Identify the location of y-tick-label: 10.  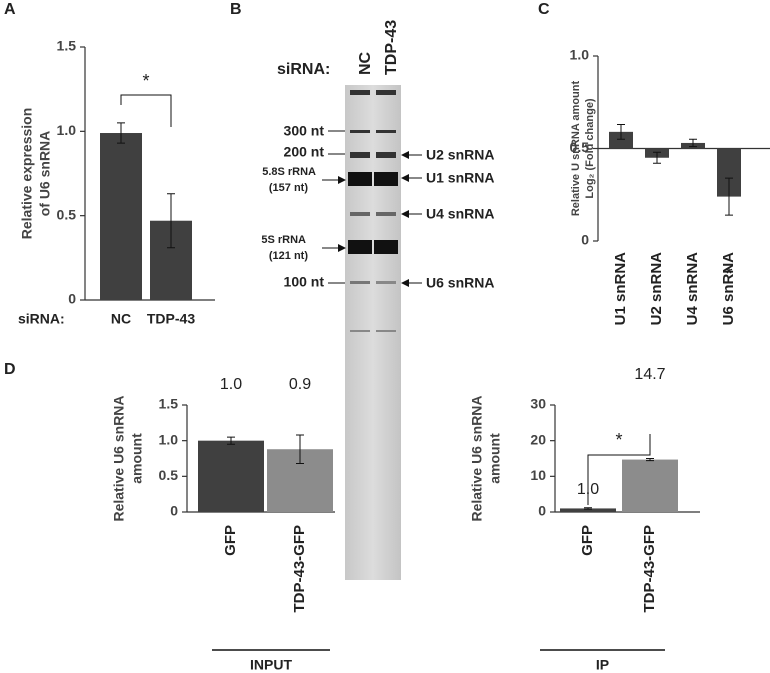
(538, 475).